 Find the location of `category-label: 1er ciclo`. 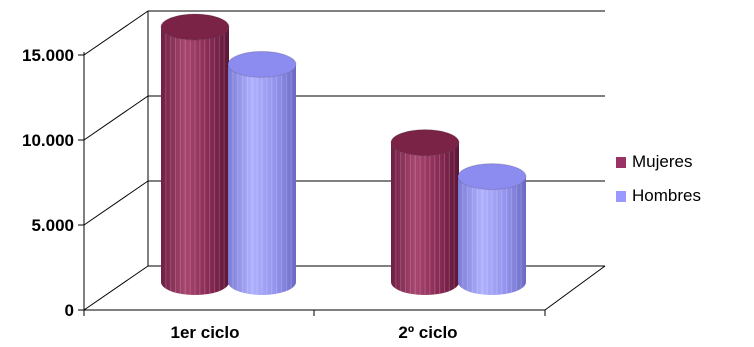

category-label: 1er ciclo is located at coordinates (205, 332).